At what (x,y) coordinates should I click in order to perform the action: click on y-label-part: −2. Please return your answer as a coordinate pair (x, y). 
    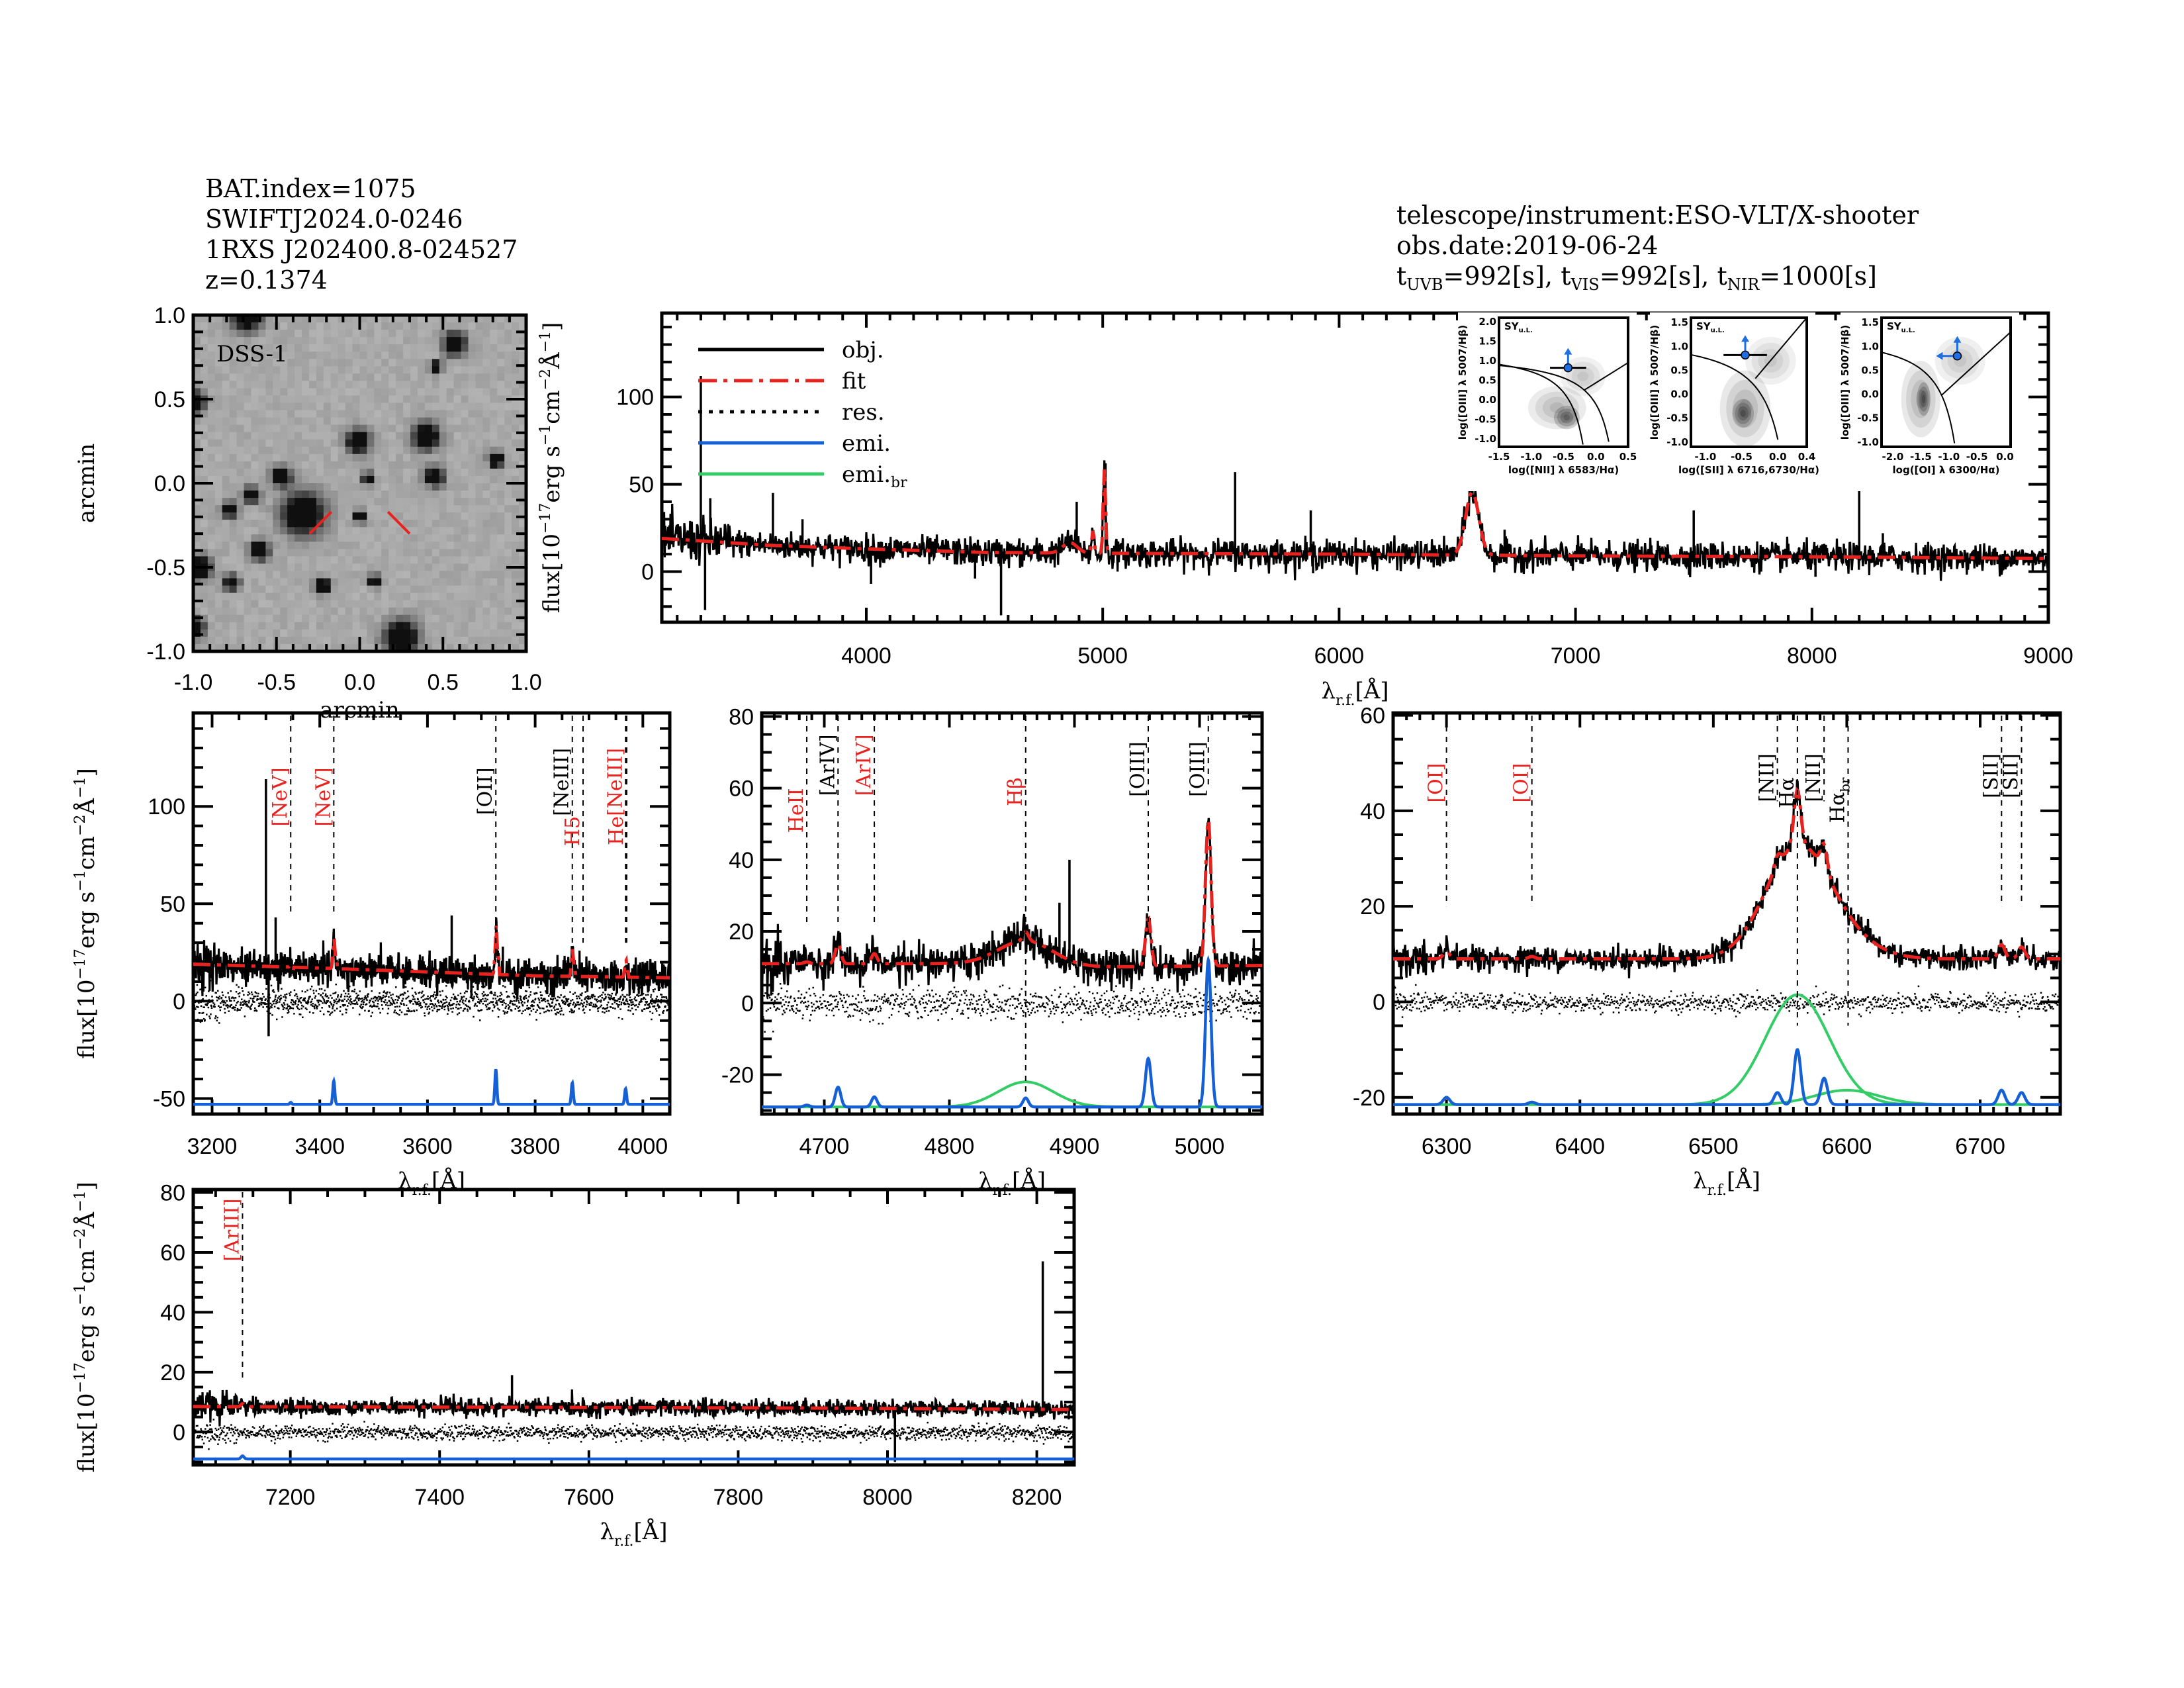
    Looking at the image, I should click on (80, 824).